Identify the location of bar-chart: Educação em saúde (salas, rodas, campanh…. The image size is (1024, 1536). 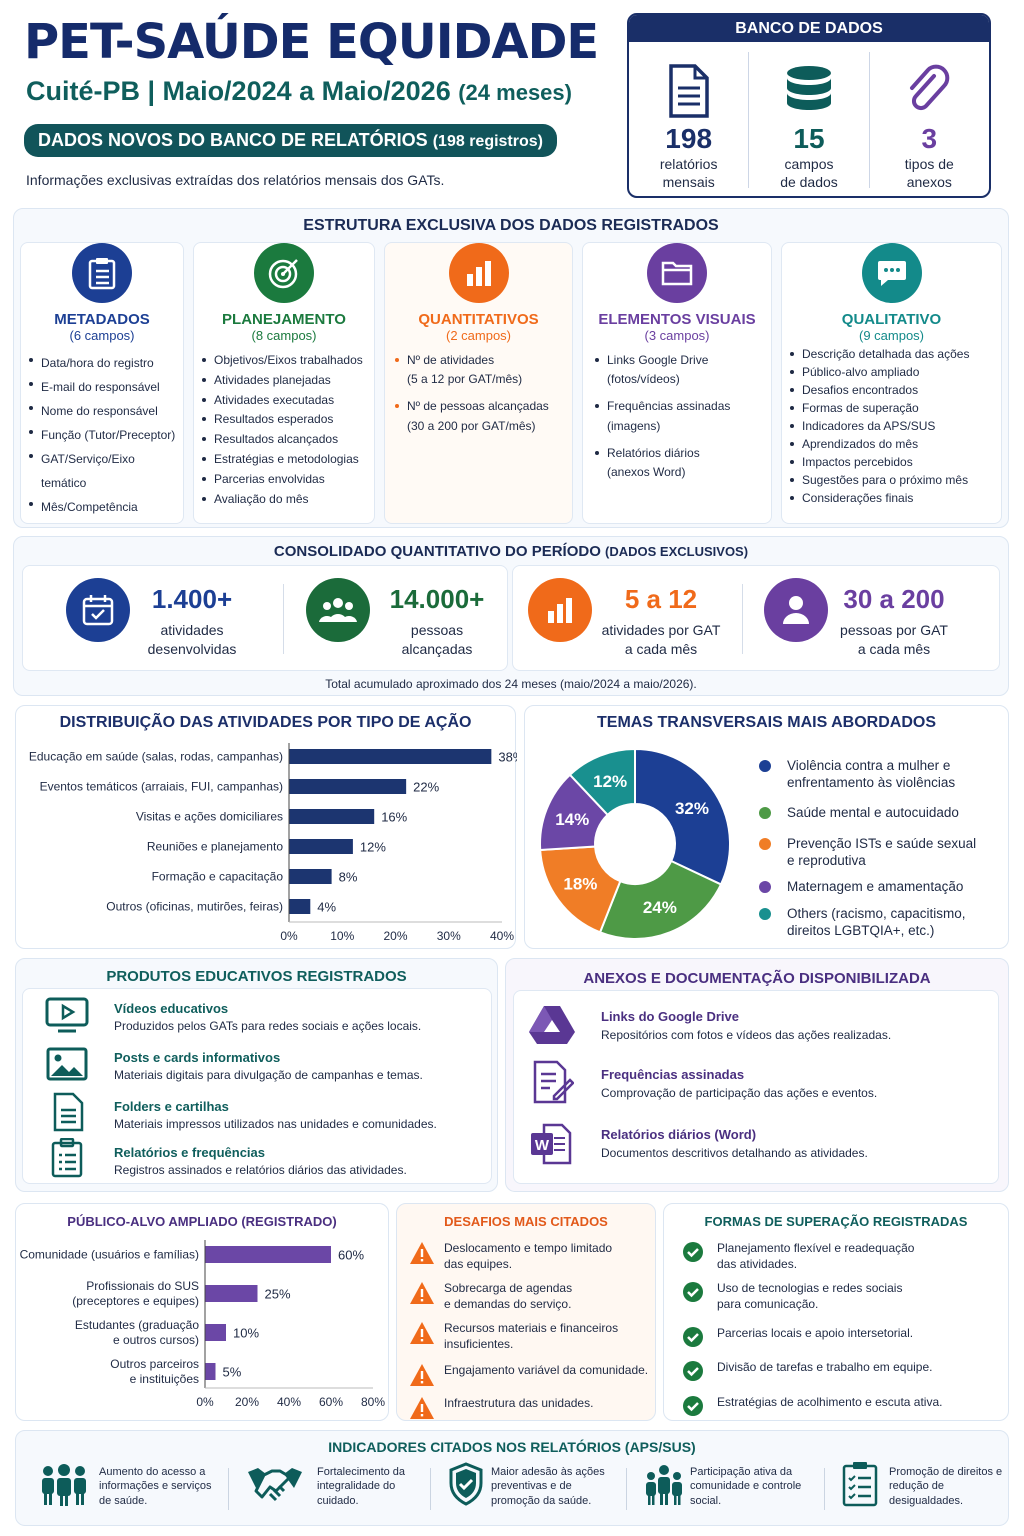
(273, 843).